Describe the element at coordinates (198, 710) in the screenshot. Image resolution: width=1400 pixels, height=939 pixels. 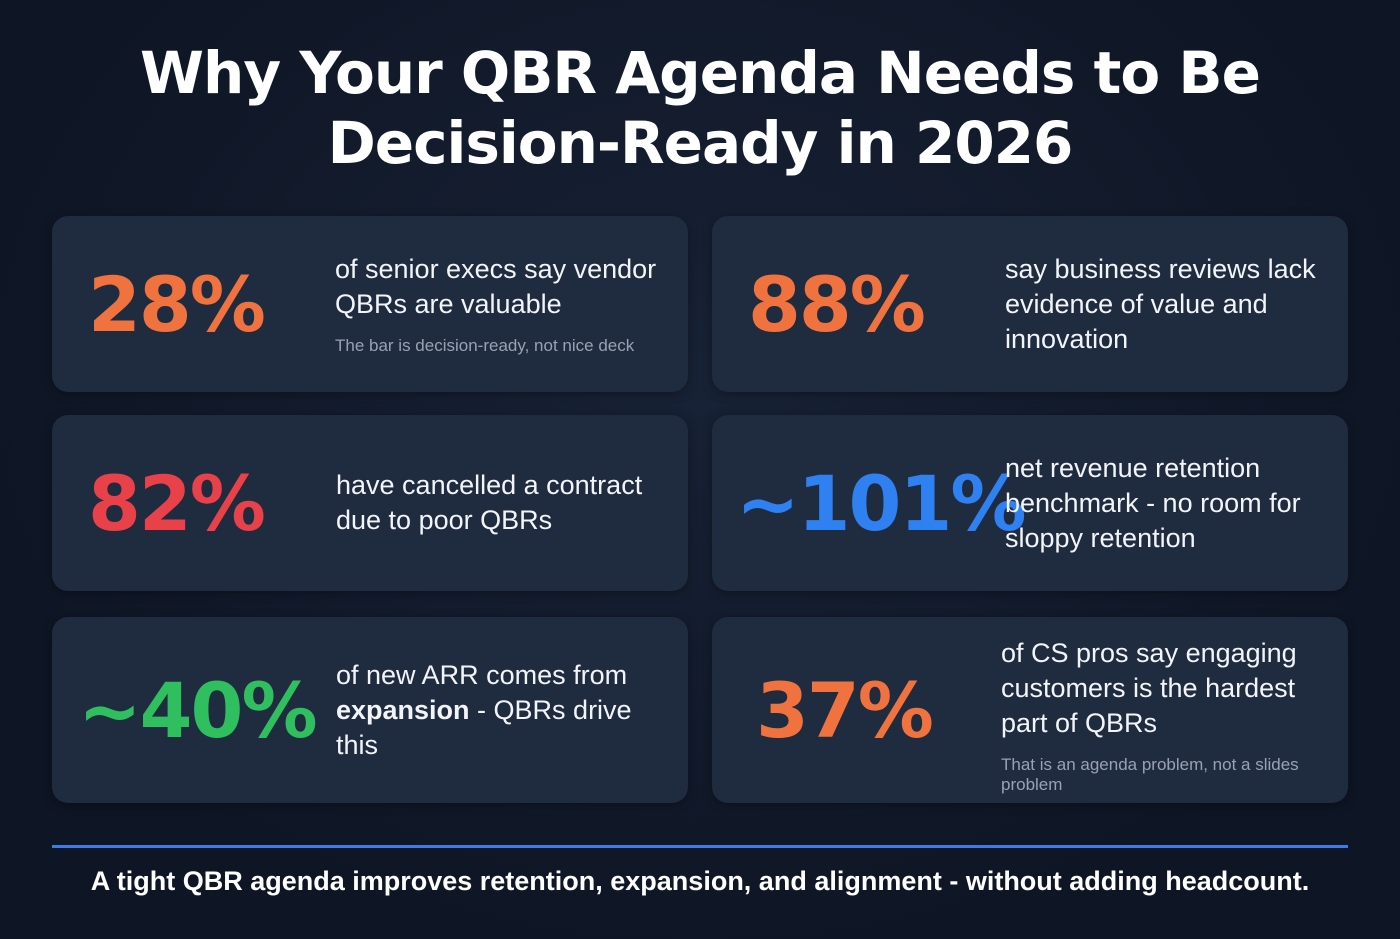
I see `stat-value: ~40%` at that location.